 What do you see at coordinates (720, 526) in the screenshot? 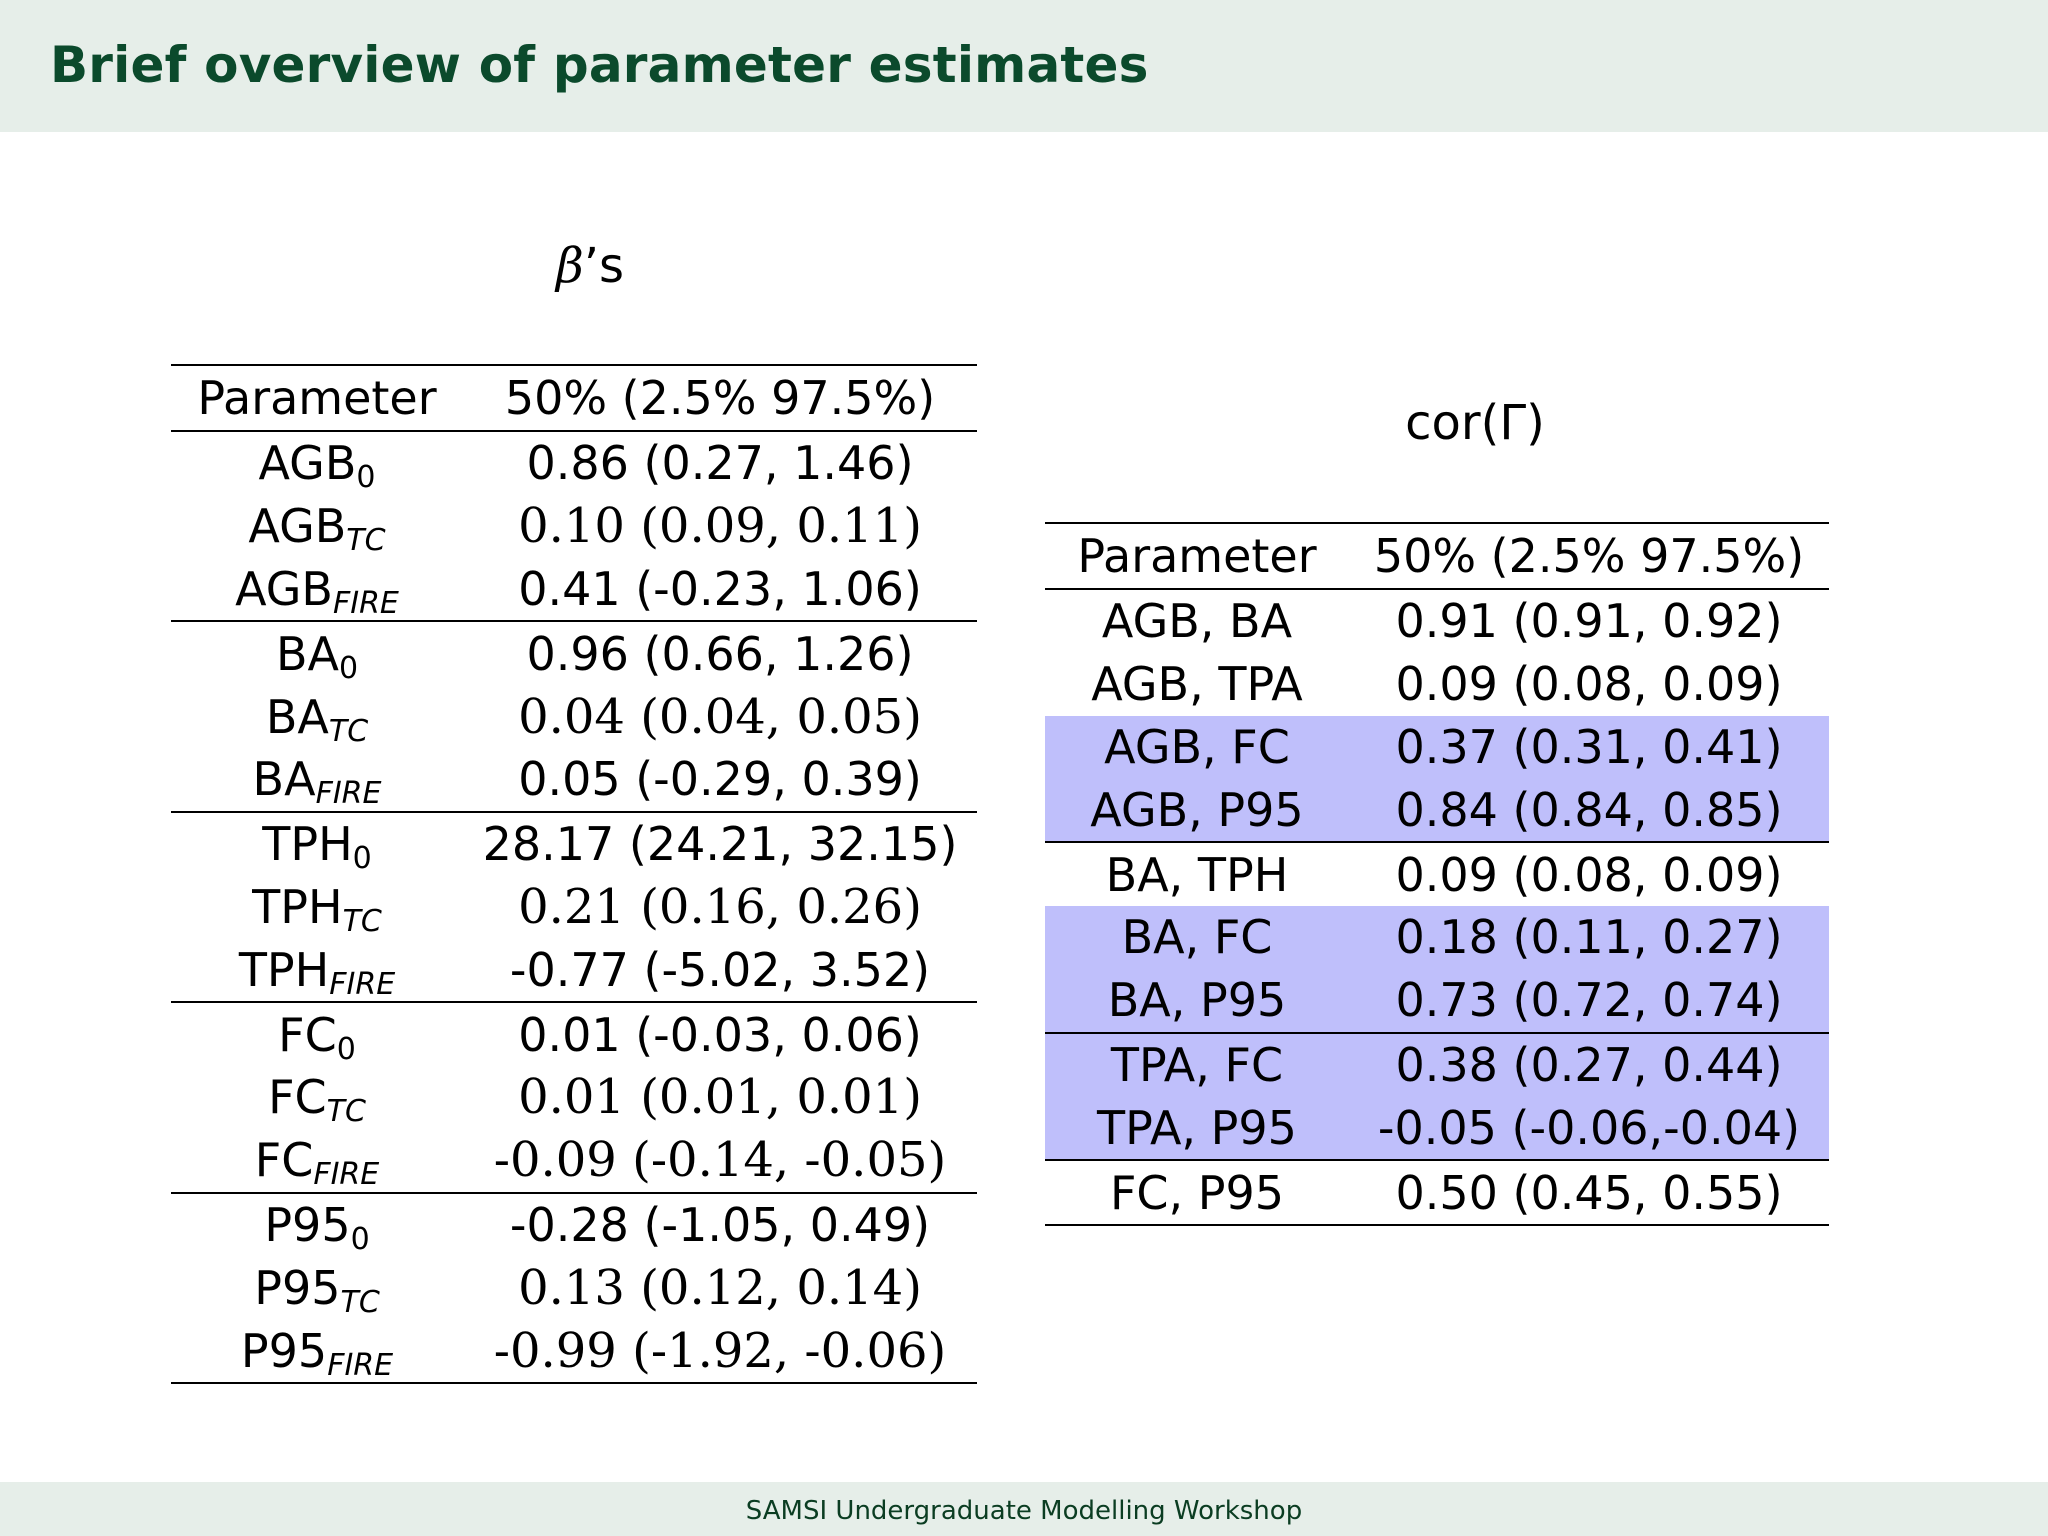
I see `estimate-cell: 0.10 (0.09, 0.11)` at bounding box center [720, 526].